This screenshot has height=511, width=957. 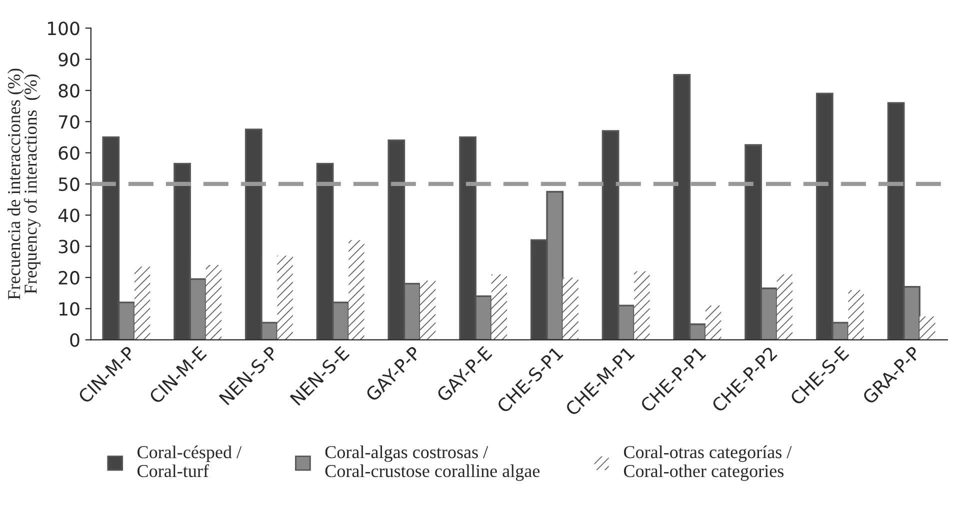 What do you see at coordinates (69, 122) in the screenshot?
I see `y-tick-label: 70` at bounding box center [69, 122].